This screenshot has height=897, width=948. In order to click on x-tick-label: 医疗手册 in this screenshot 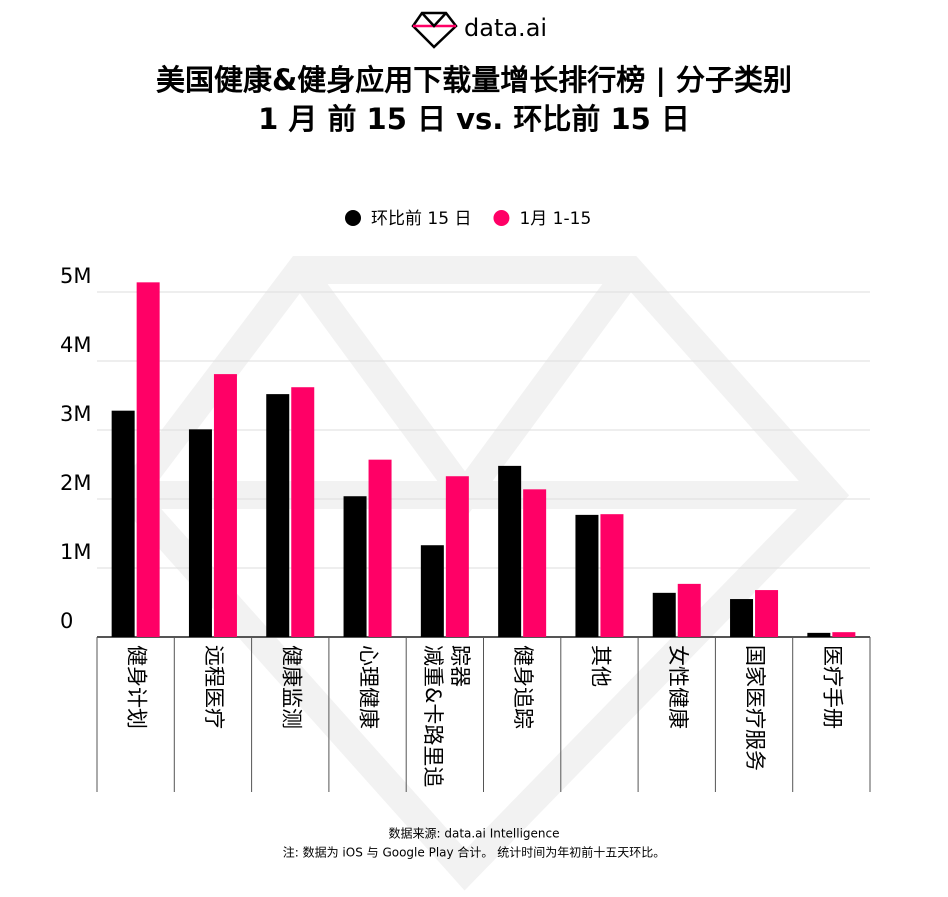, I will do `click(832, 687)`.